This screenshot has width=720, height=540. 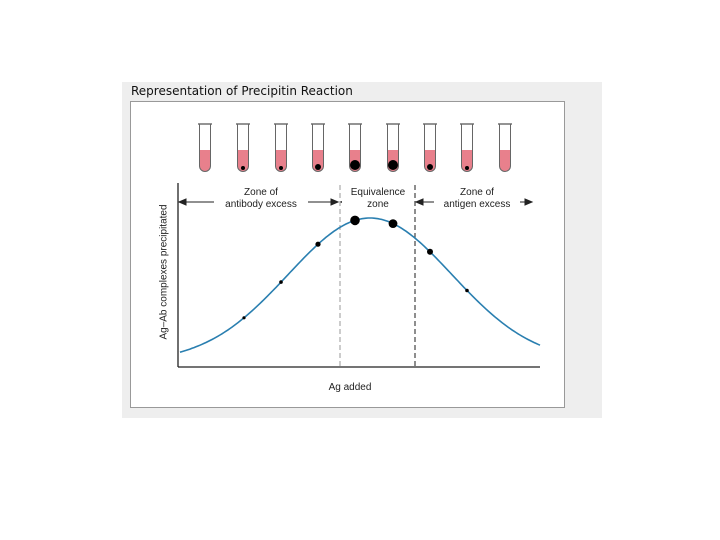 I want to click on zone-label-antigen-excess: Zone of antigen excess, so click(x=477, y=199).